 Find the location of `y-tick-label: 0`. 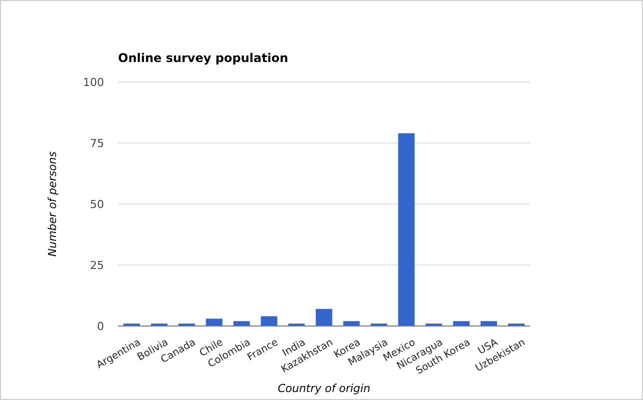

y-tick-label: 0 is located at coordinates (100, 326).